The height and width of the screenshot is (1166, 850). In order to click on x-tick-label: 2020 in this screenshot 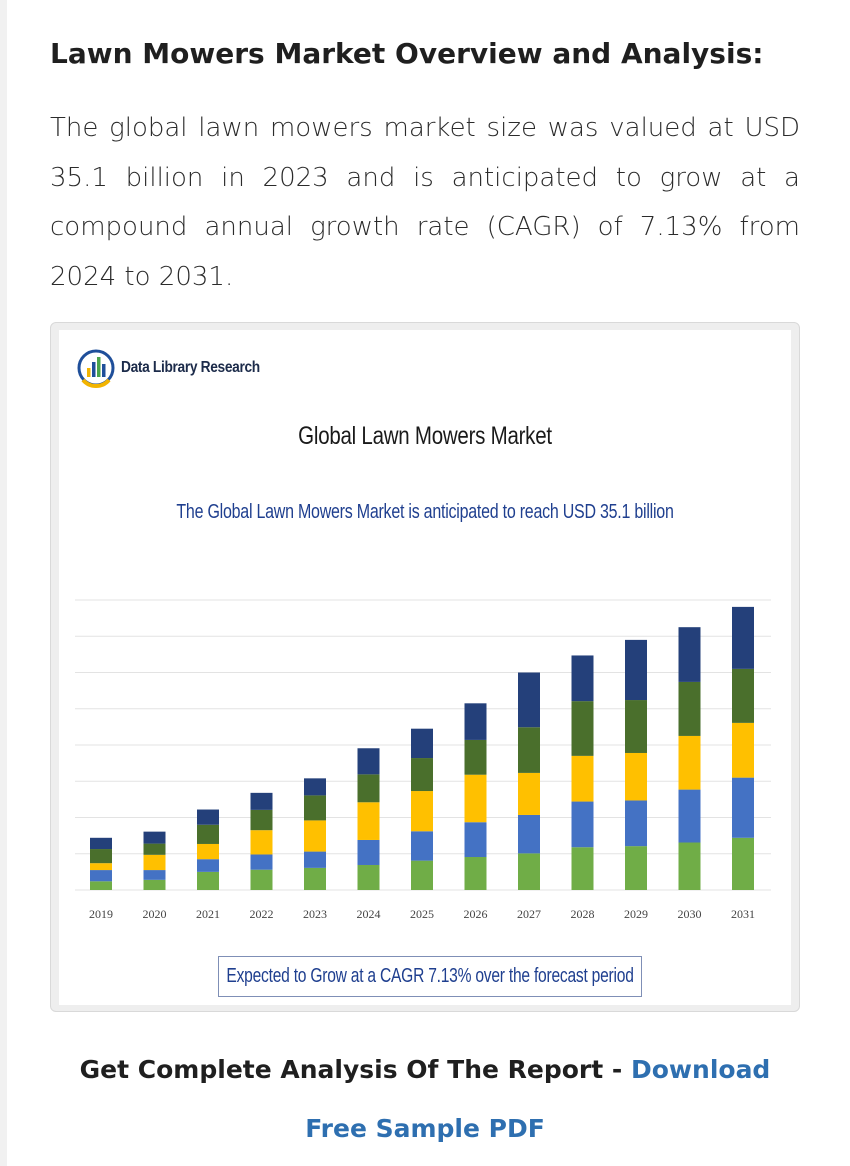, I will do `click(155, 914)`.